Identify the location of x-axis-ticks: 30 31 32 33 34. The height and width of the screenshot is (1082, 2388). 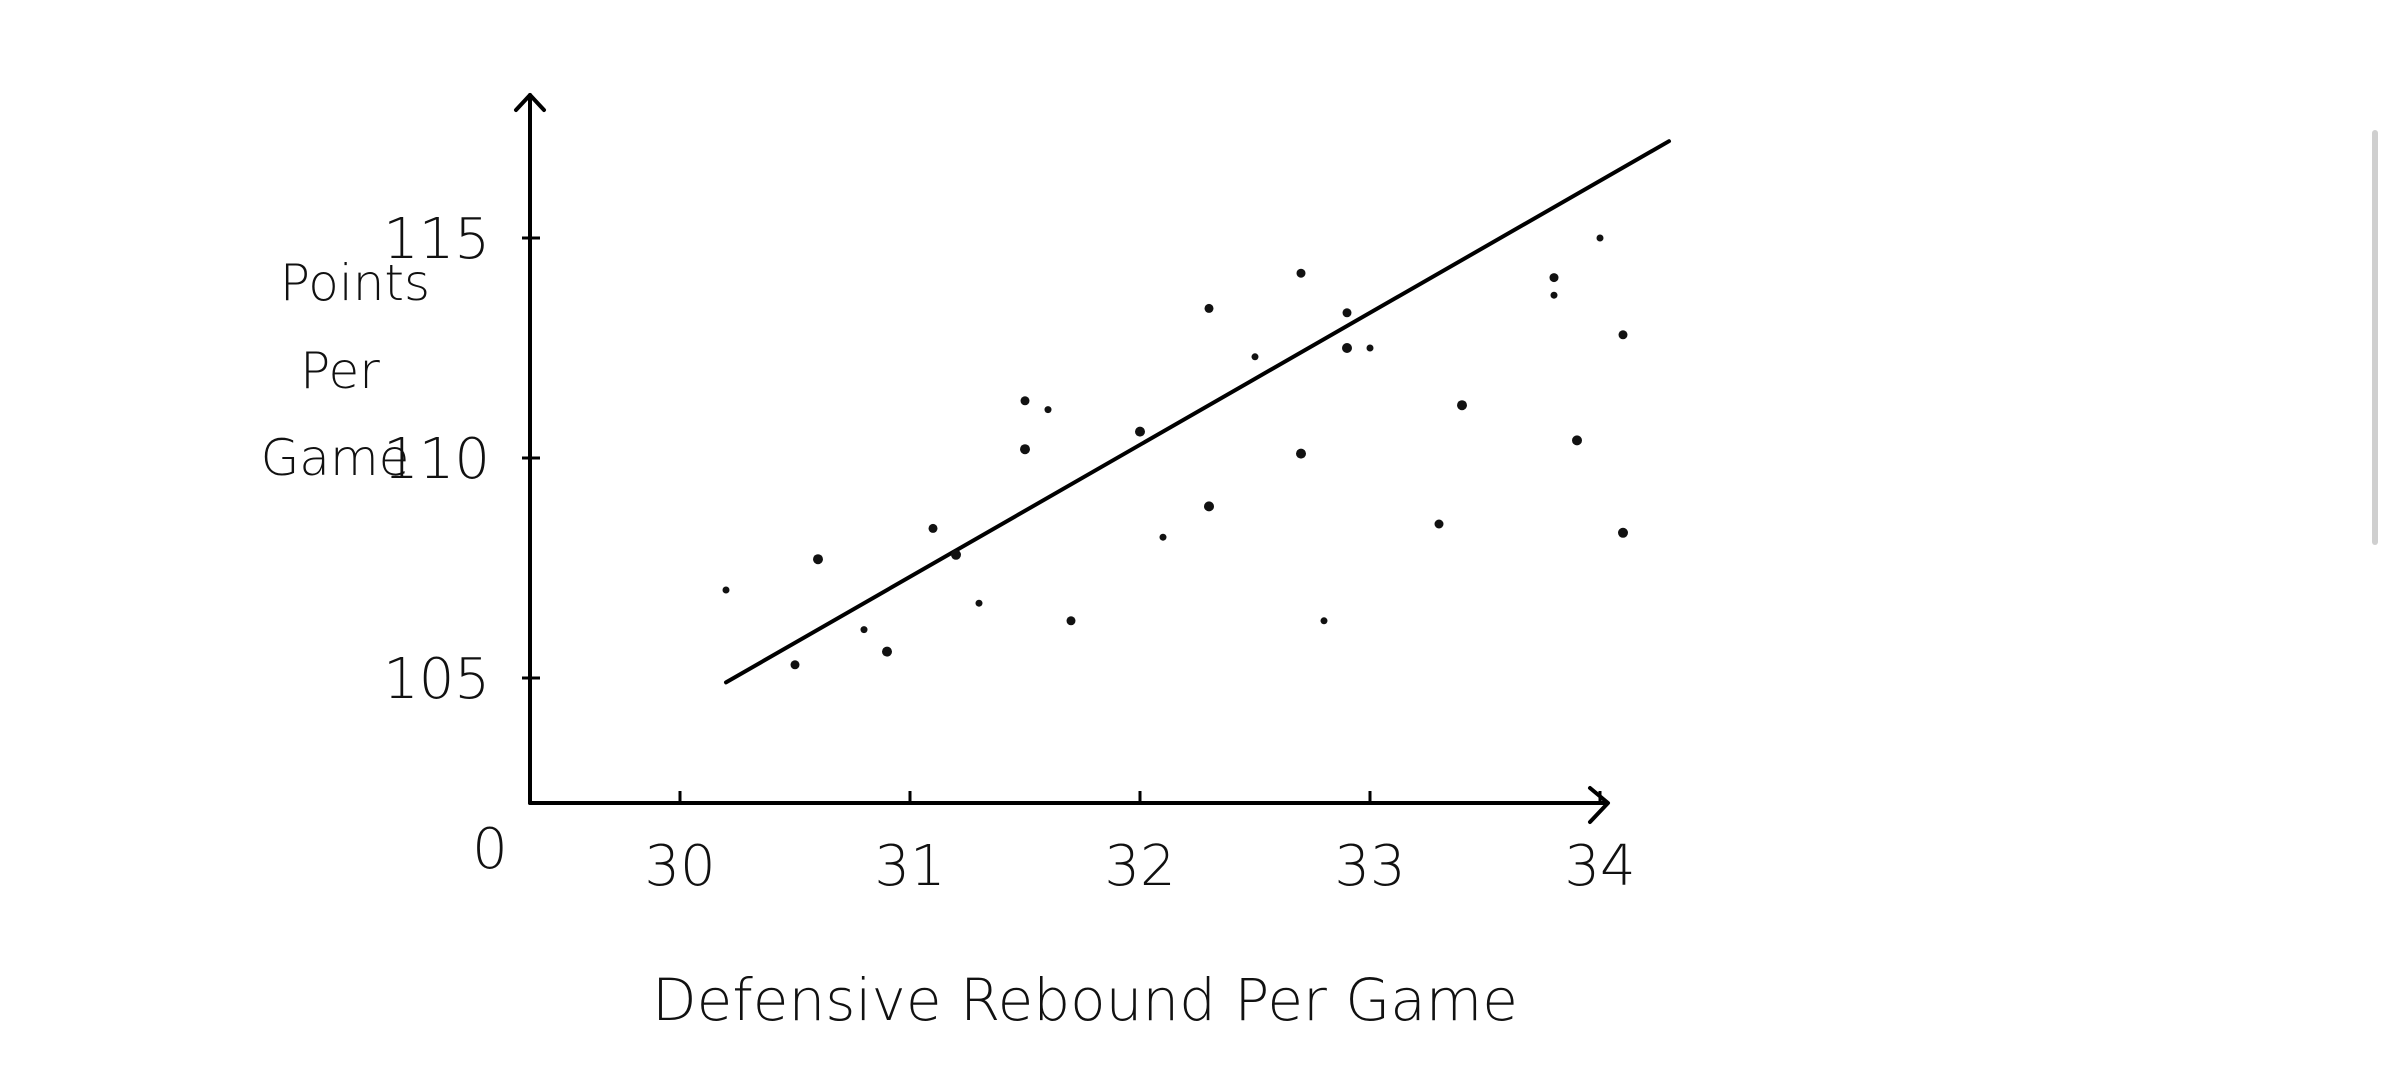
(1140, 845).